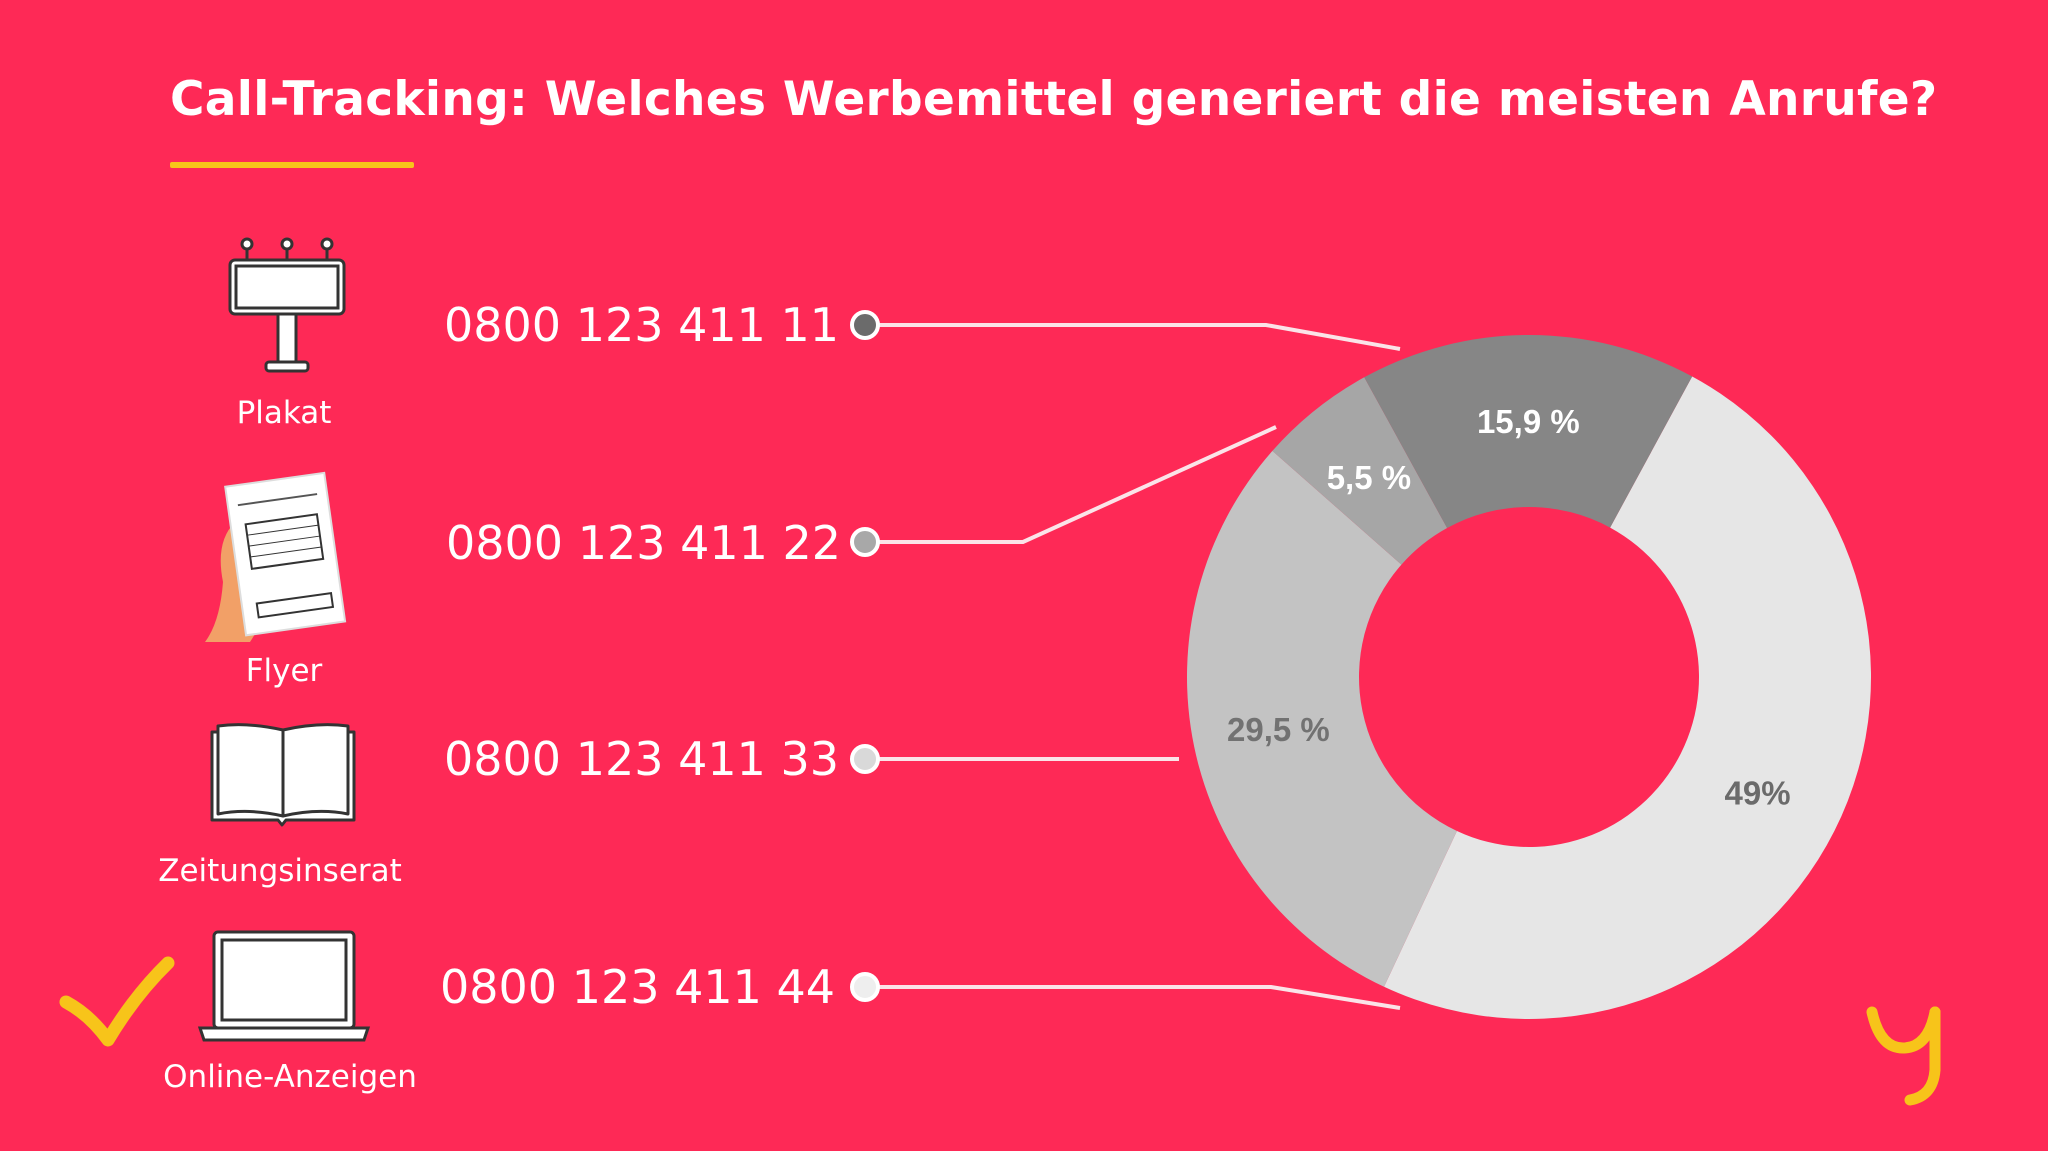 The width and height of the screenshot is (2048, 1151). Describe the element at coordinates (117, 1001) in the screenshot. I see `checkmark-icon` at that location.